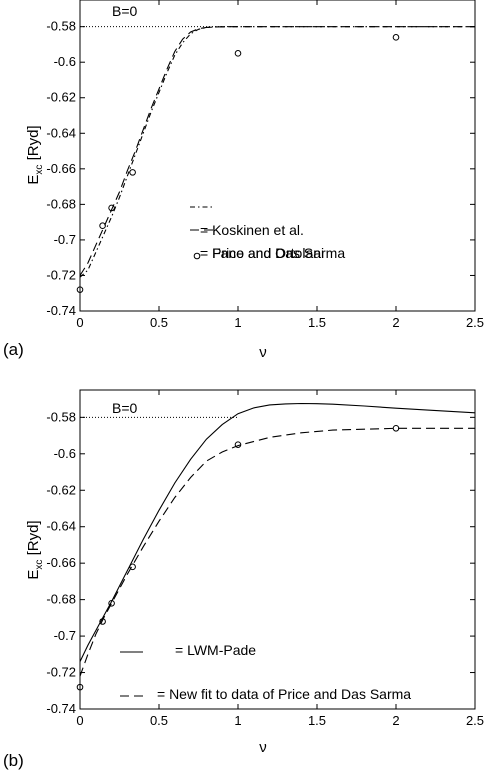 The image size is (491, 770). I want to click on y-axis-label-b: Exc [Ryd], so click(35, 549).